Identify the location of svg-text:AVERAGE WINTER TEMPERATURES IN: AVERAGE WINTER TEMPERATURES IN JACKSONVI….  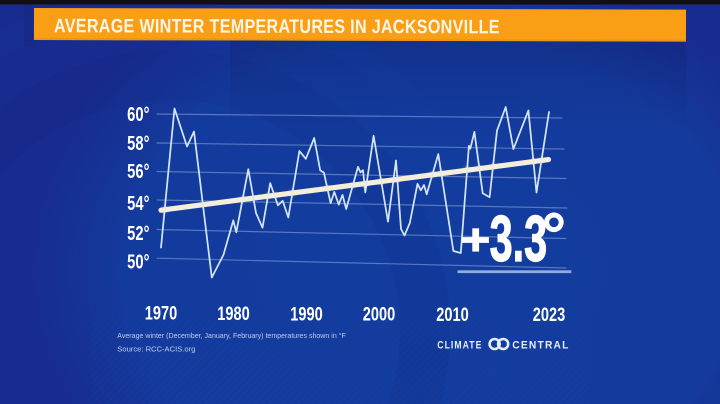
(277, 26).